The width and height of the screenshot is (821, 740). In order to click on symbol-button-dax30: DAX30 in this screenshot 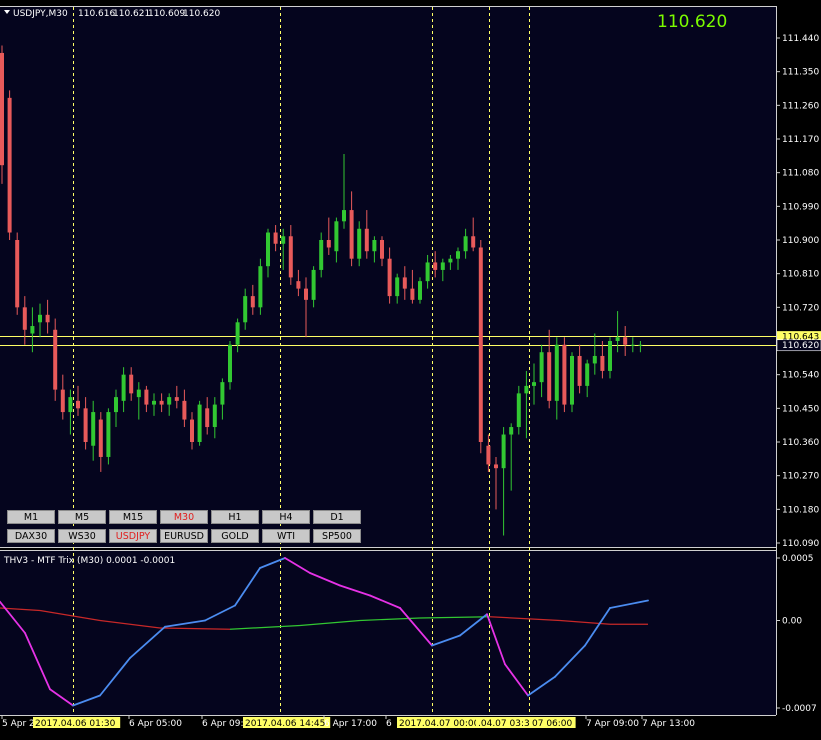, I will do `click(31, 536)`.